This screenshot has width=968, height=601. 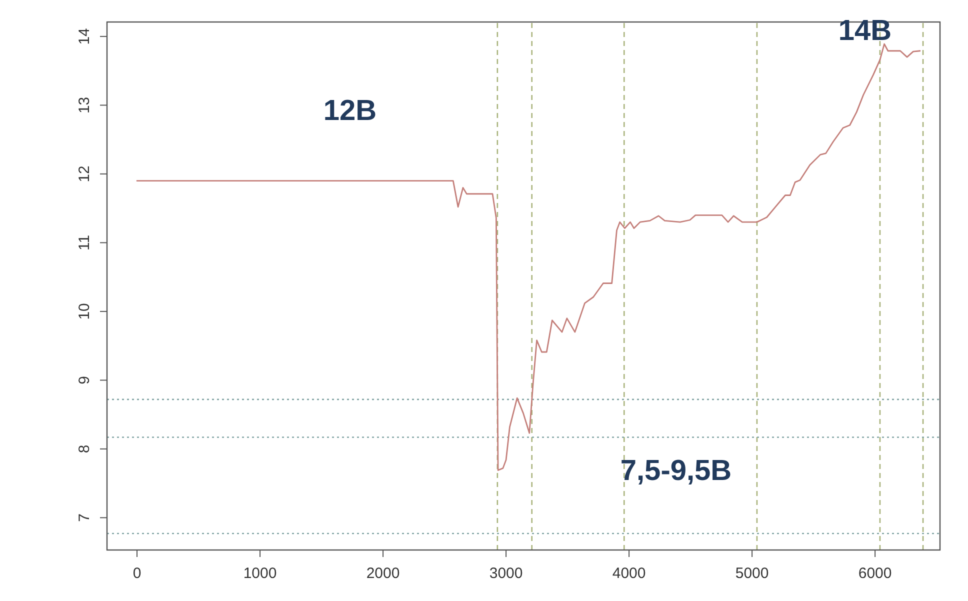 I want to click on y-tick-label: 12, so click(x=84, y=174).